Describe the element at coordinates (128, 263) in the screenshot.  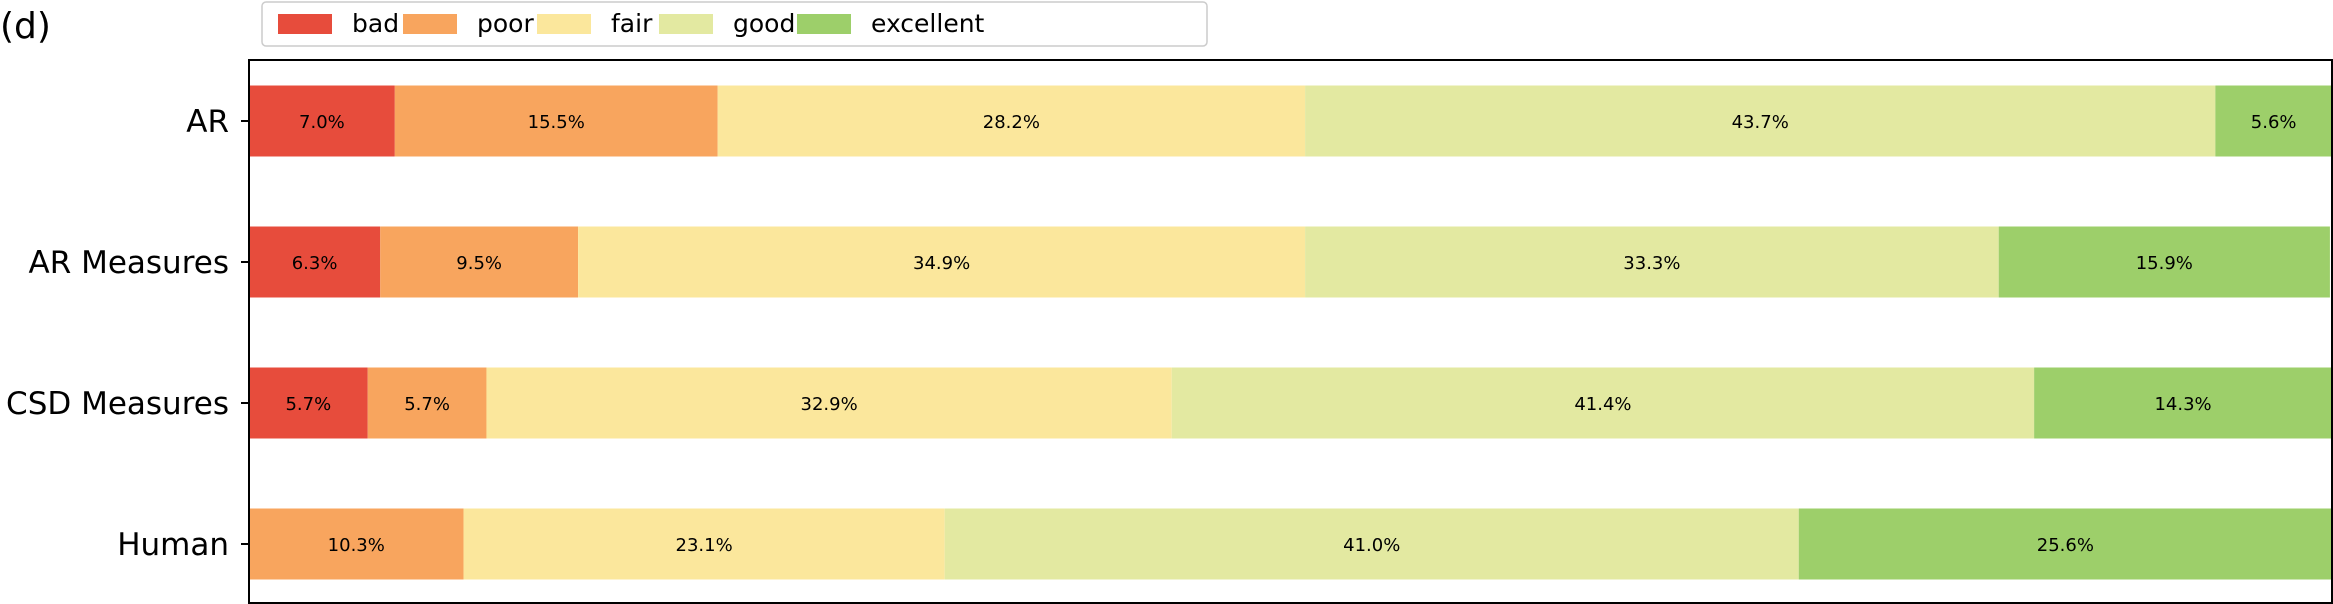
I see `category-label: AR Measures` at that location.